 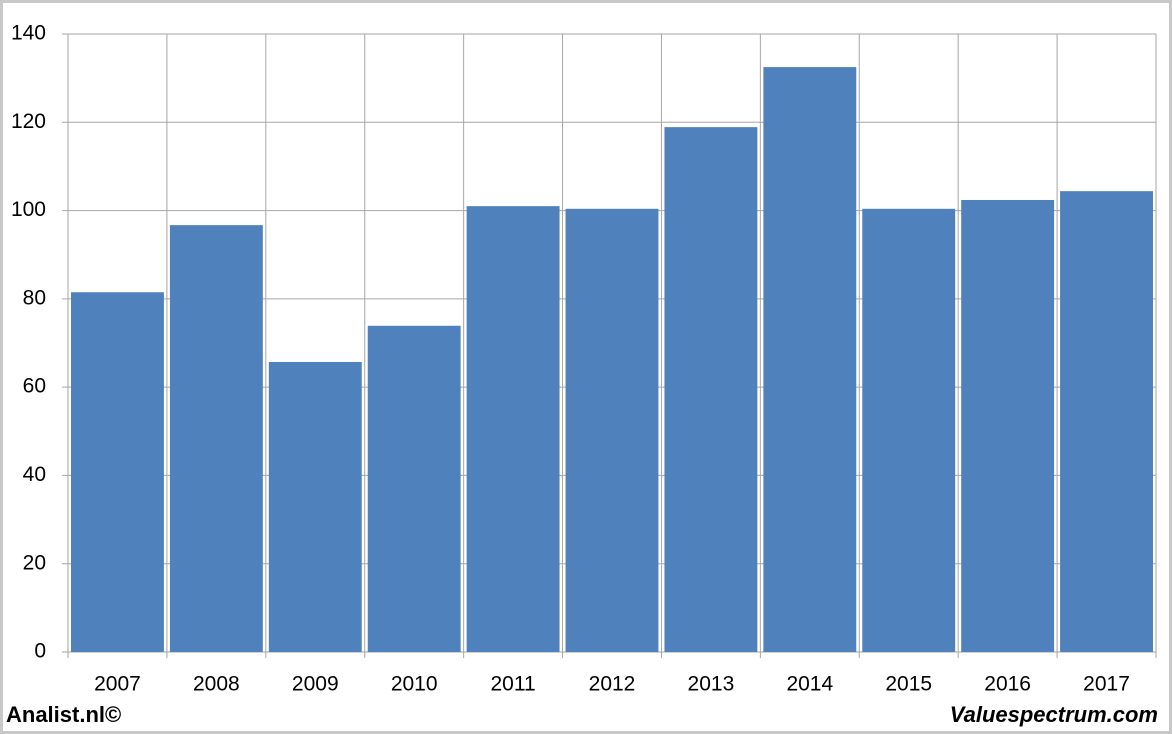 I want to click on x-tick-label: 2010, so click(x=414, y=684).